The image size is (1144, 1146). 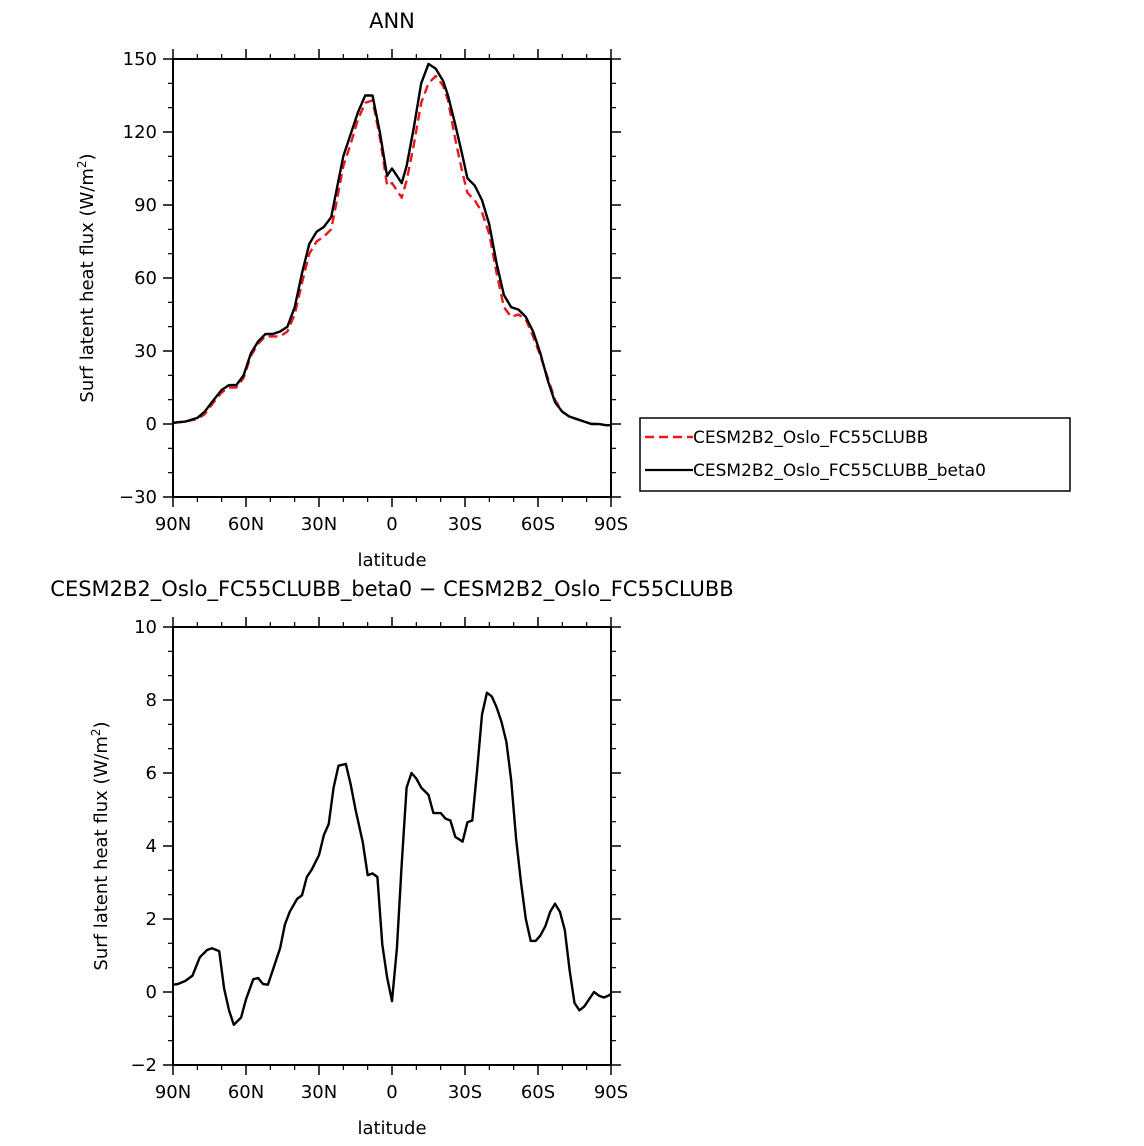 I want to click on bottom-x-axis-title: latitude, so click(x=391, y=1128).